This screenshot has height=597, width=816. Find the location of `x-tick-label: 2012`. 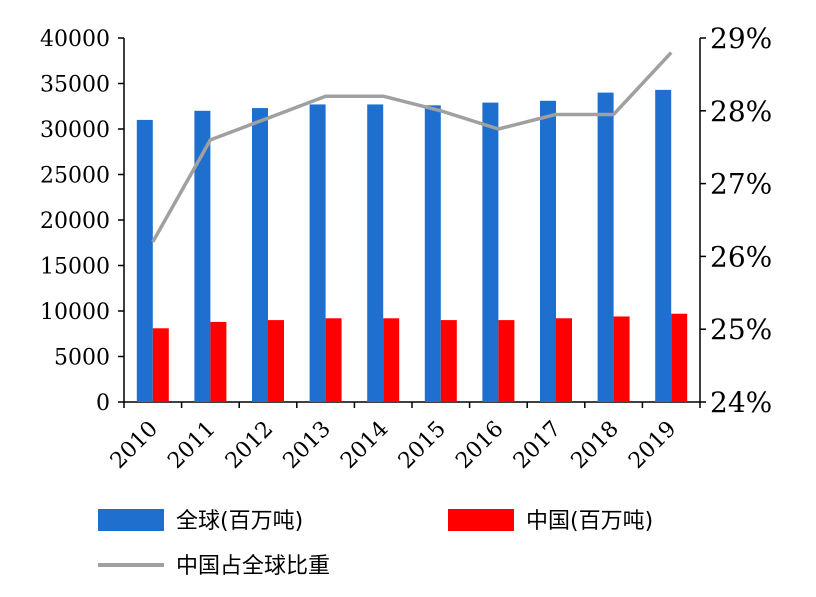

x-tick-label: 2012 is located at coordinates (249, 445).